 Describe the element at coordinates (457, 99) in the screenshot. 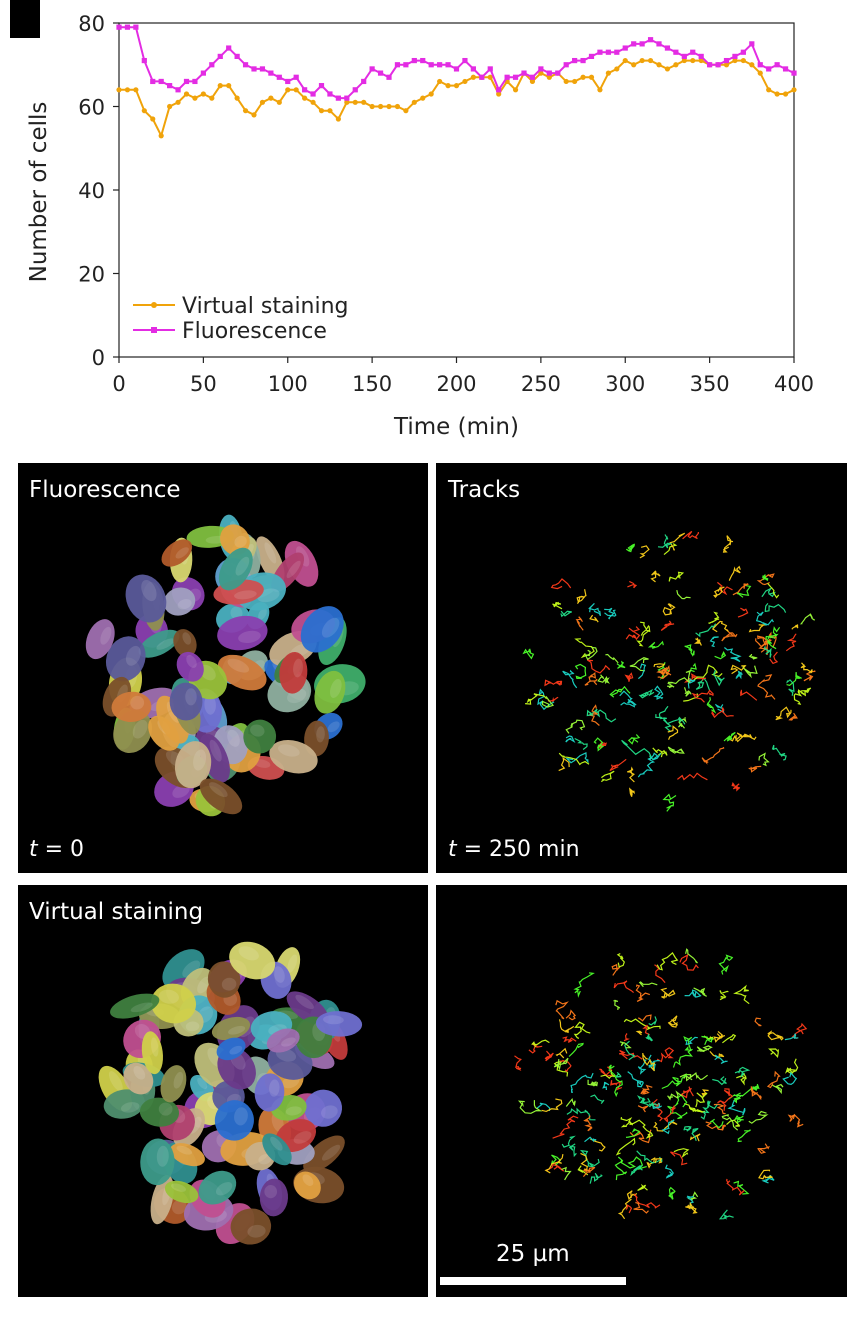

I see `series-line-virtual-staining` at that location.